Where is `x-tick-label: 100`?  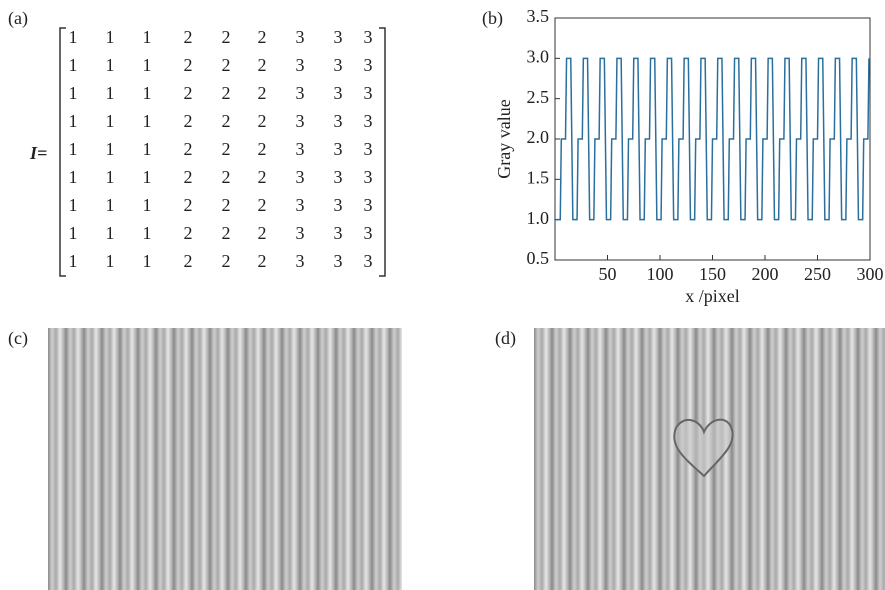 x-tick-label: 100 is located at coordinates (660, 274).